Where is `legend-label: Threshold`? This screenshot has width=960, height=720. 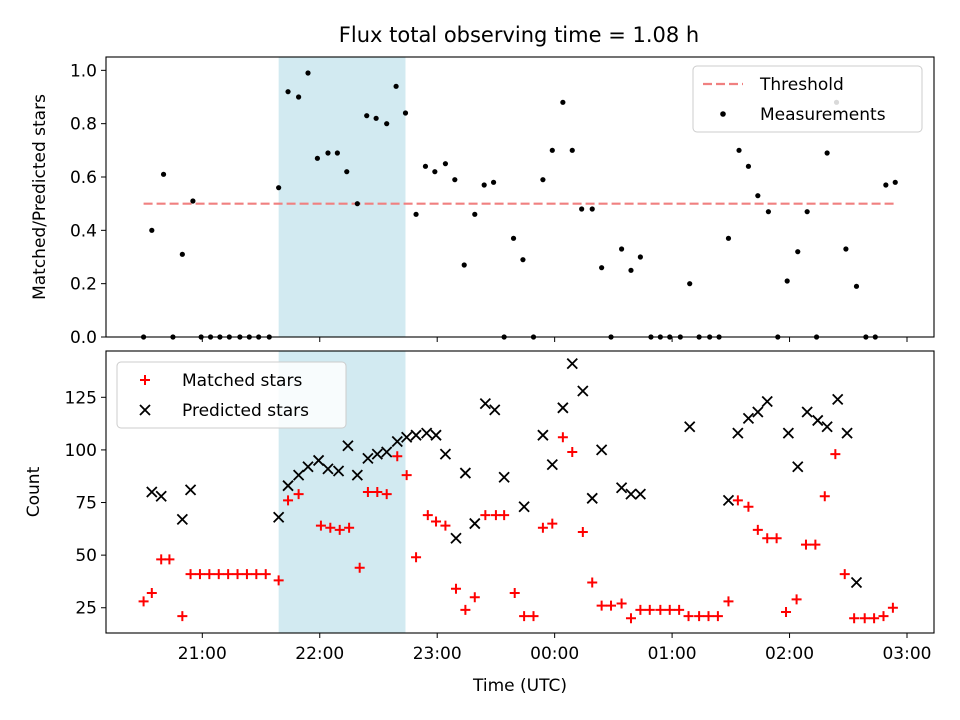 legend-label: Threshold is located at coordinates (801, 85).